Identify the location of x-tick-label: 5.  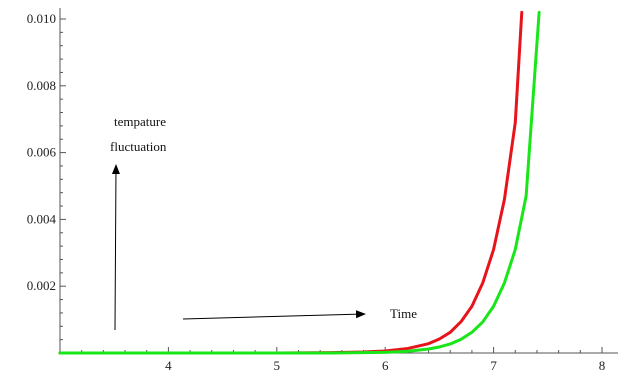
(277, 365).